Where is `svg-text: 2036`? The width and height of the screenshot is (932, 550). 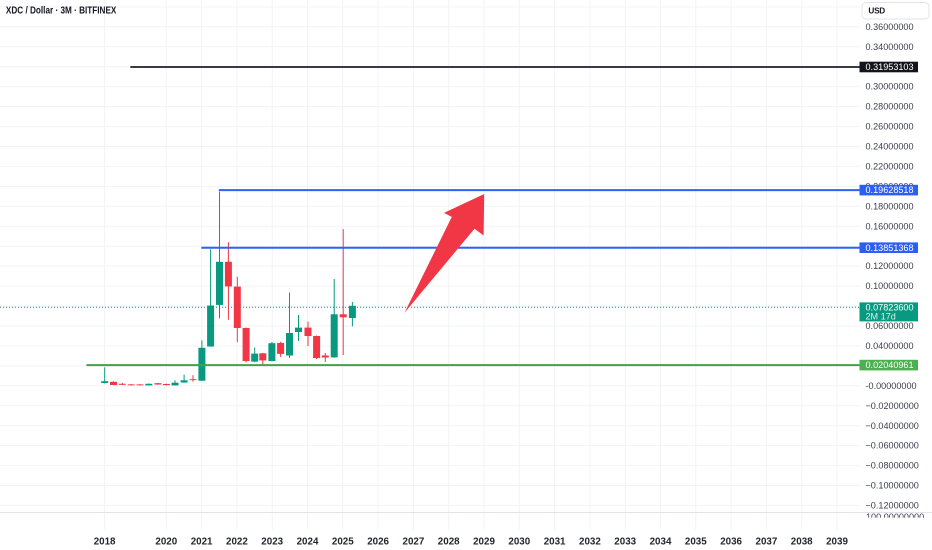
svg-text: 2036 is located at coordinates (731, 541).